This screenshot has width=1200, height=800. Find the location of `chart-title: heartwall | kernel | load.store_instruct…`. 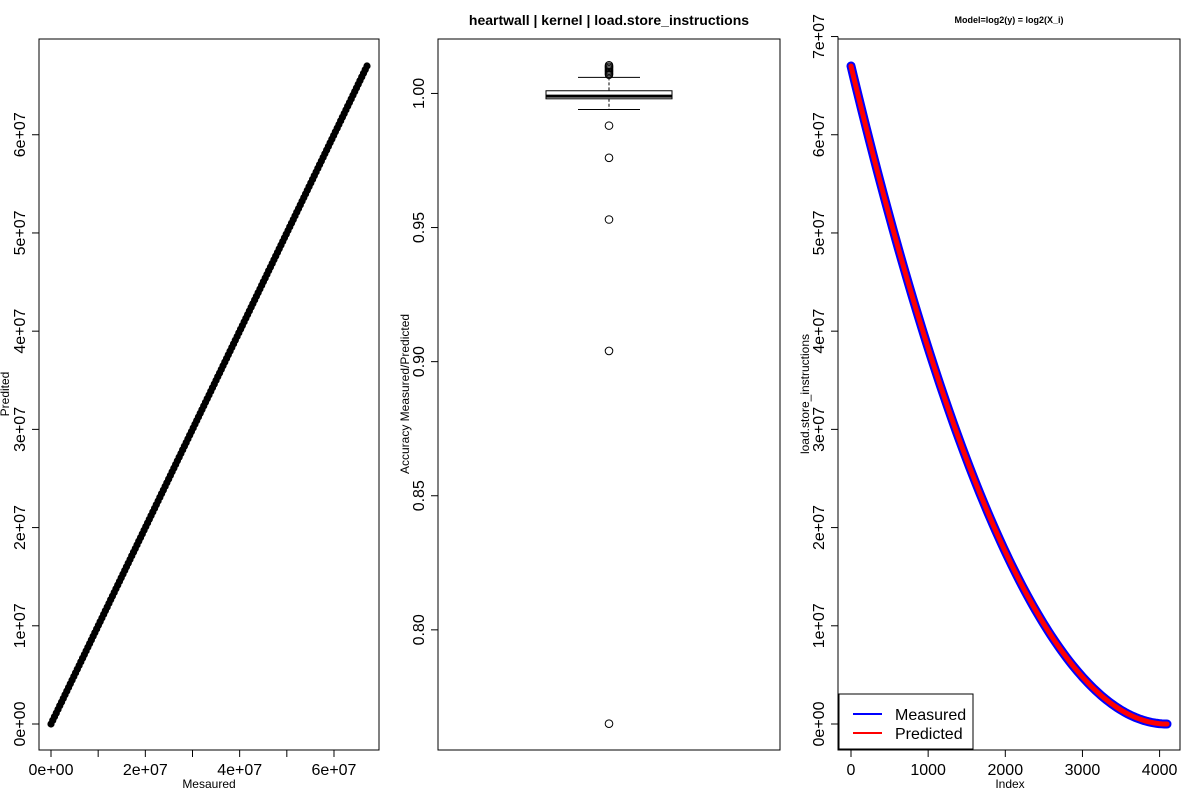

chart-title: heartwall | kernel | load.store_instruct… is located at coordinates (609, 20).